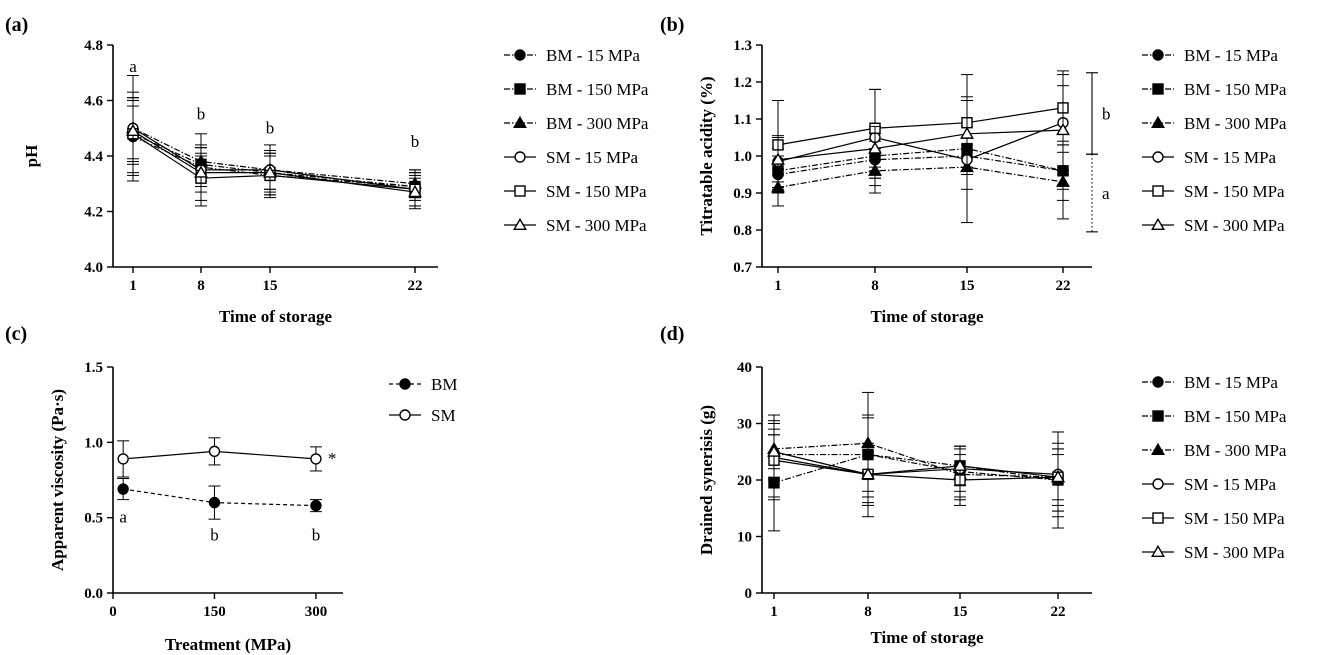 Image resolution: width=1326 pixels, height=655 pixels. Describe the element at coordinates (133, 286) in the screenshot. I see `x-tick-label: 1` at that location.